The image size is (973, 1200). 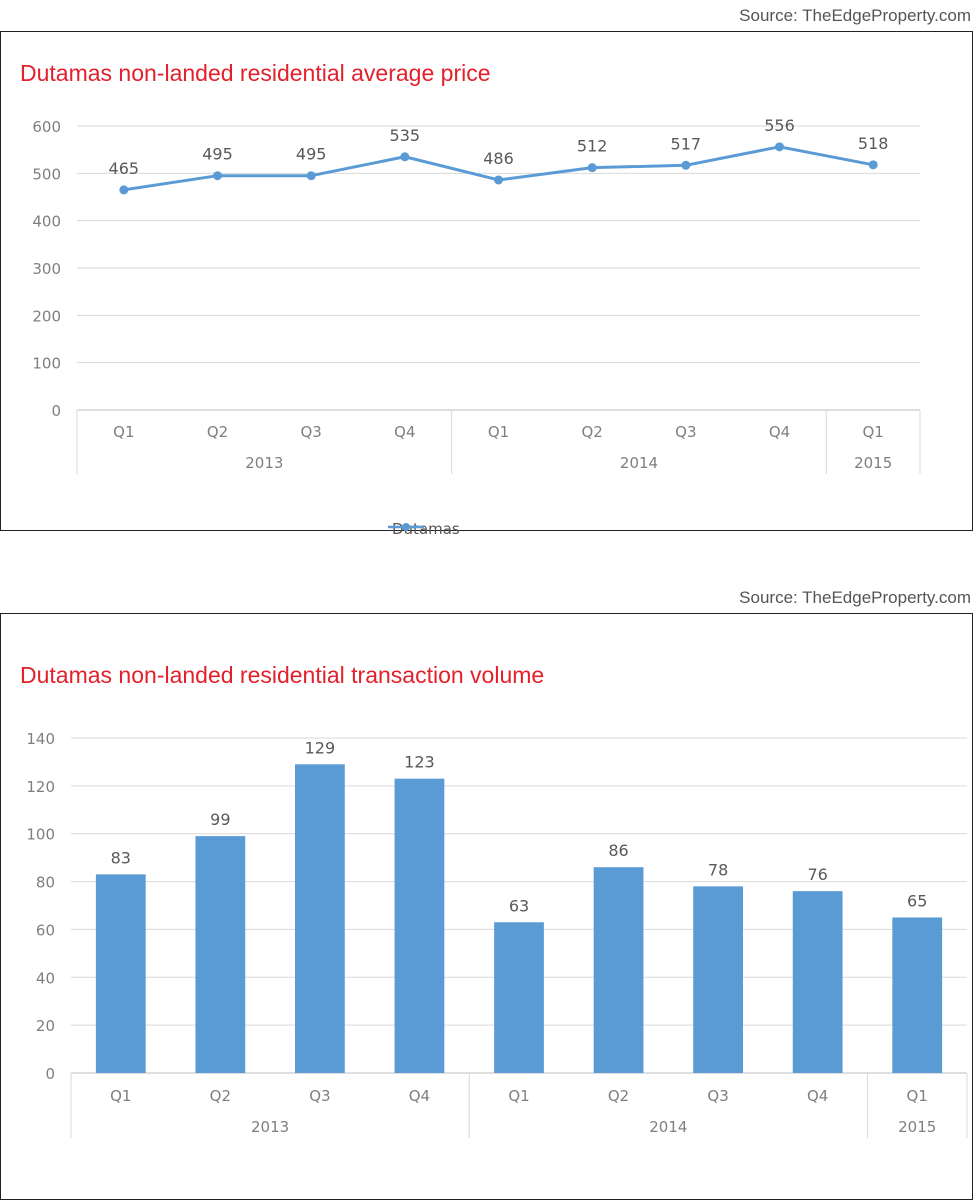 I want to click on data-label: 63, so click(x=519, y=905).